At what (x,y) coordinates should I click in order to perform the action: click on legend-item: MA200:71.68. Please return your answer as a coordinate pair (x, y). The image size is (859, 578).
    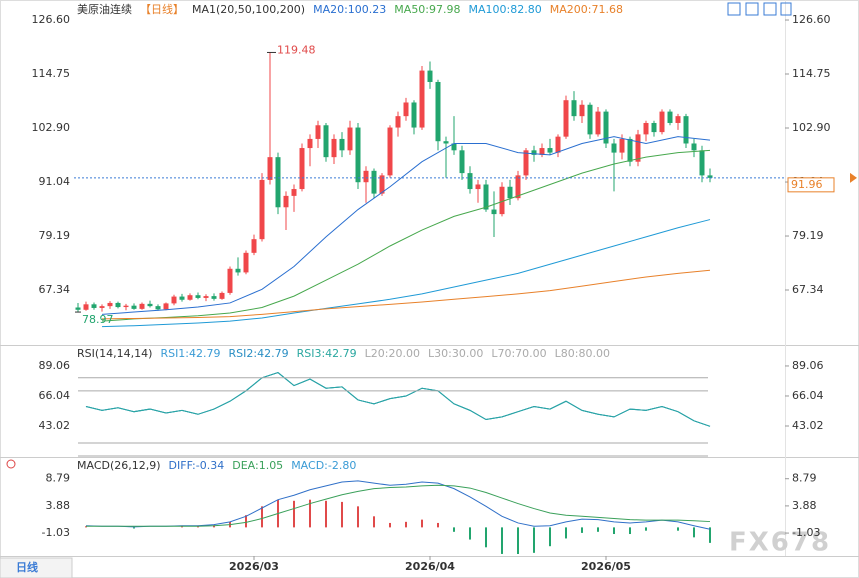
    Looking at the image, I should click on (586, 9).